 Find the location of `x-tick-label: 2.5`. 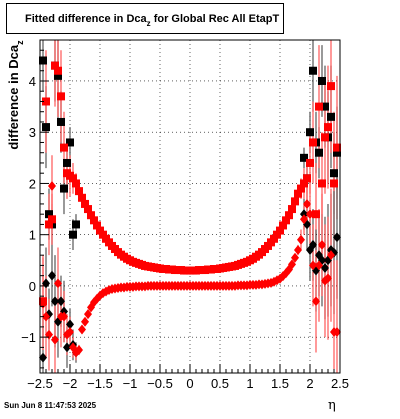

x-tick-label: 2.5 is located at coordinates (340, 383).